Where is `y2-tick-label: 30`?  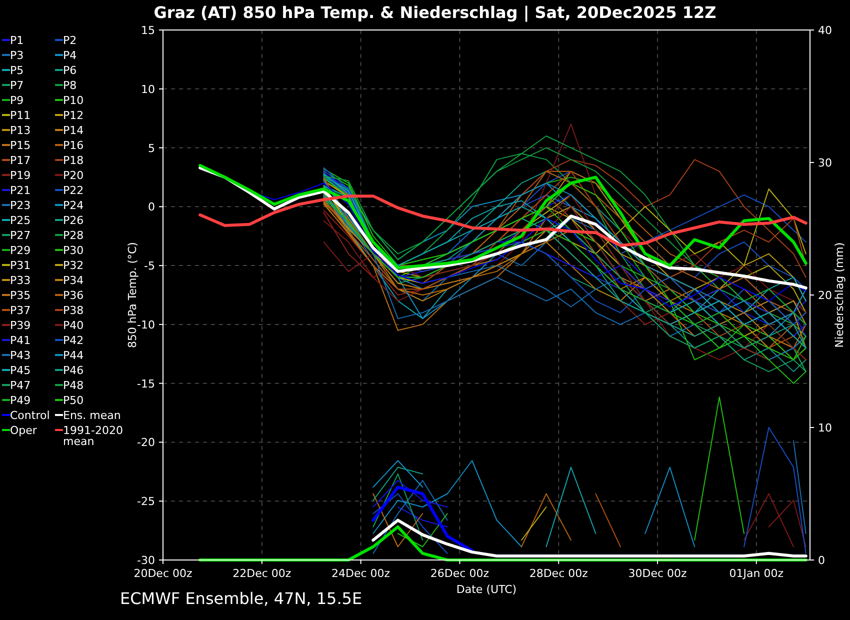 y2-tick-label: 30 is located at coordinates (825, 163).